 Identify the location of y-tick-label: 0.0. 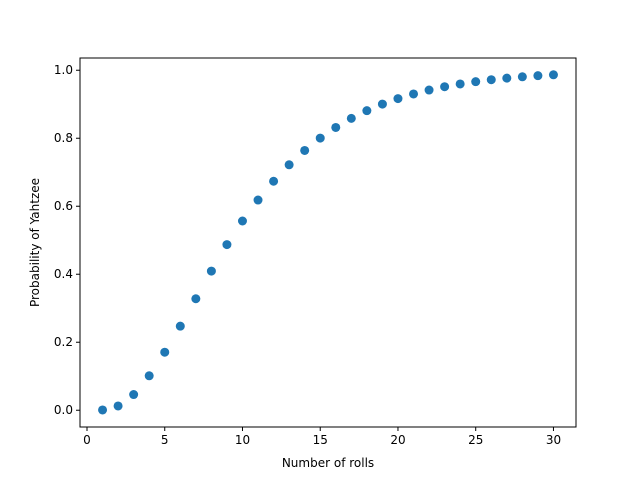
(63, 410).